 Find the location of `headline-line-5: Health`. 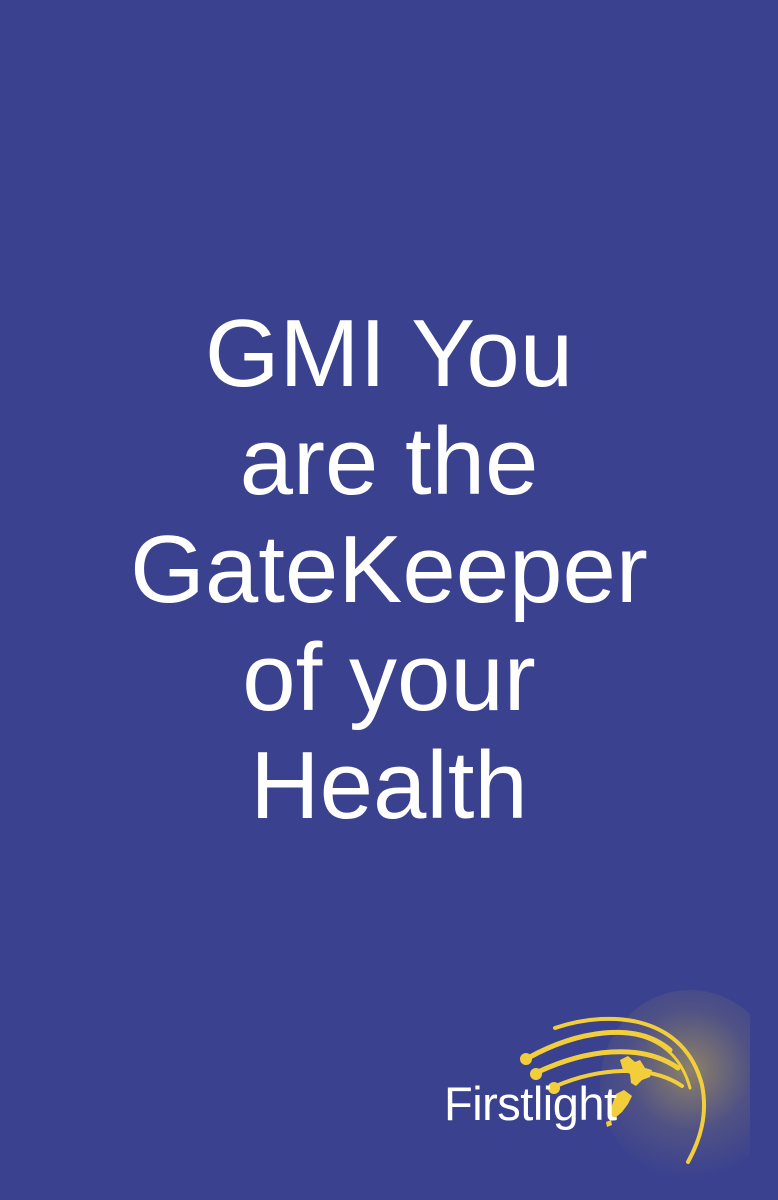

headline-line-5: Health is located at coordinates (389, 785).